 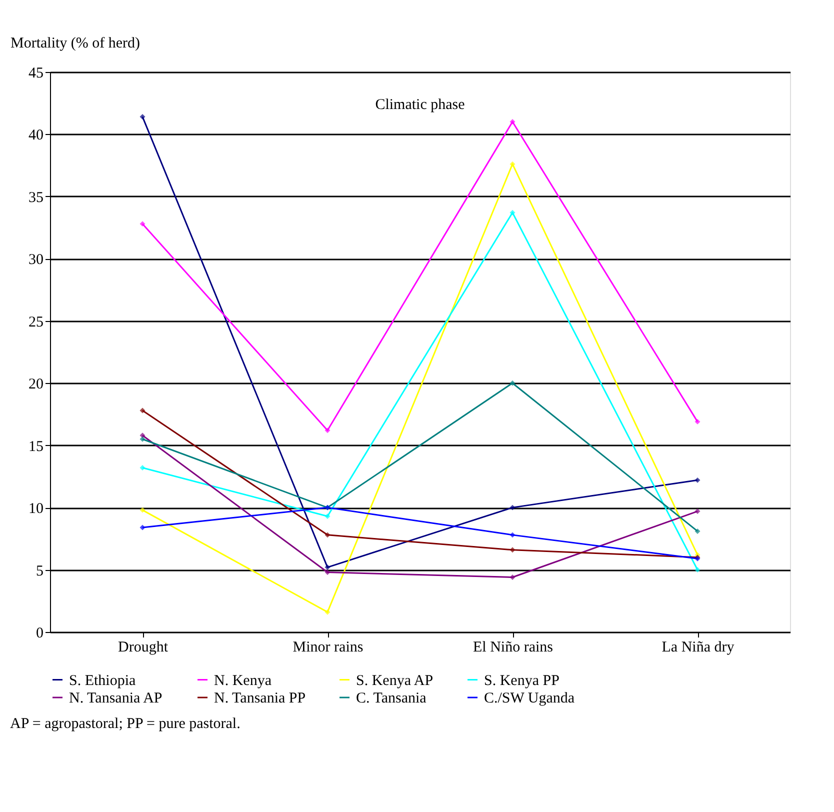 What do you see at coordinates (115, 698) in the screenshot?
I see `legend-label: N. Tansania AP` at bounding box center [115, 698].